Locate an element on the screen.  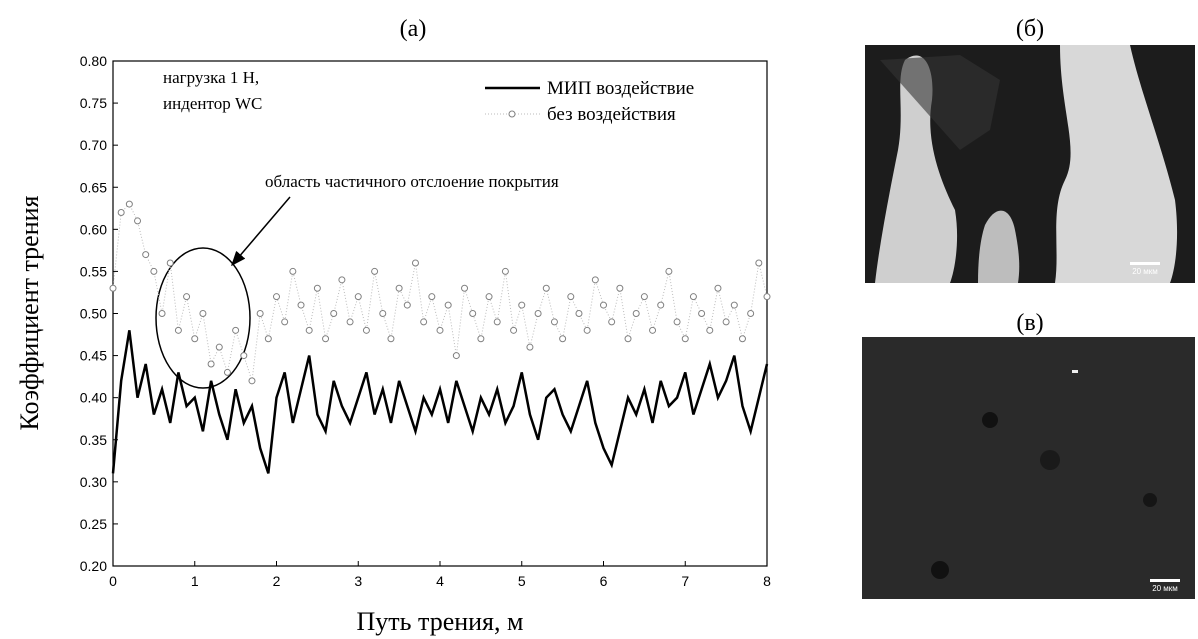
y-tick-label: 0.40 is located at coordinates (93, 398).